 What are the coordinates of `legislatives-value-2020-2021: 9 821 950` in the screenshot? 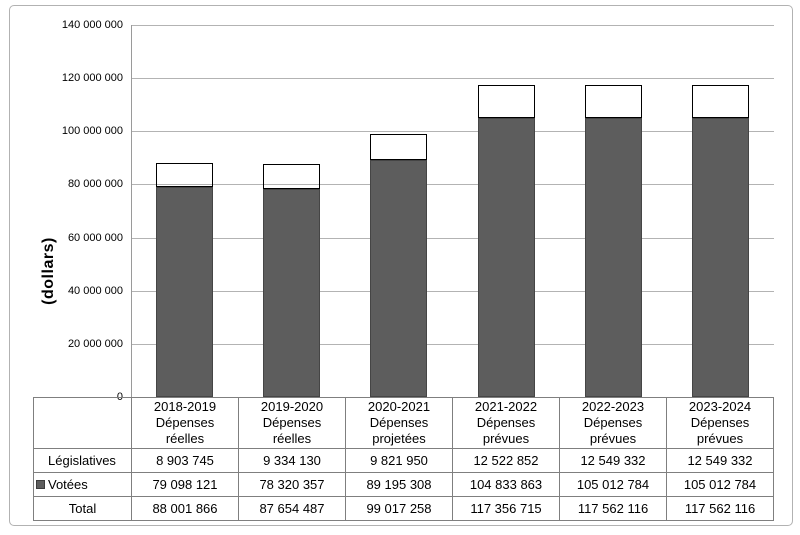 It's located at (399, 460).